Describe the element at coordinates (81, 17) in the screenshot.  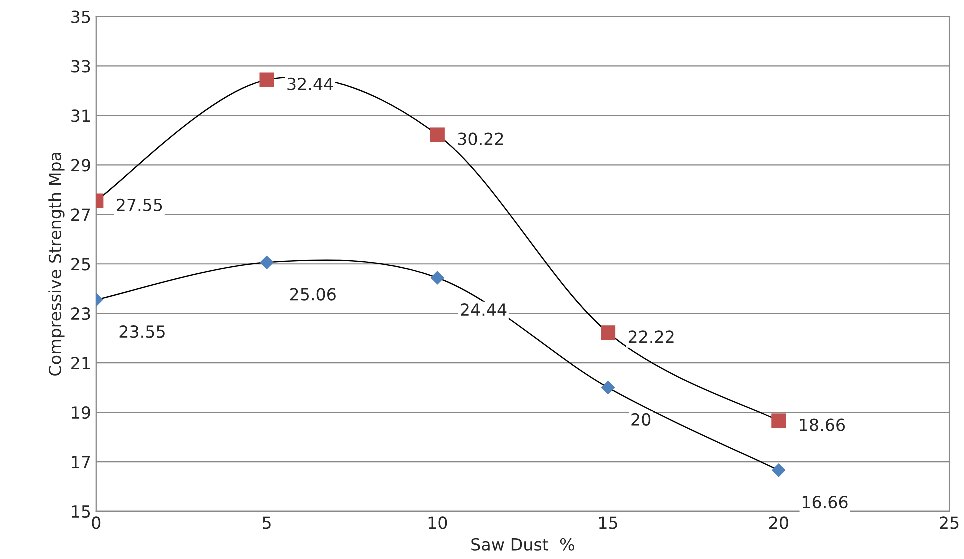
I see `y-tick-label: 35` at that location.